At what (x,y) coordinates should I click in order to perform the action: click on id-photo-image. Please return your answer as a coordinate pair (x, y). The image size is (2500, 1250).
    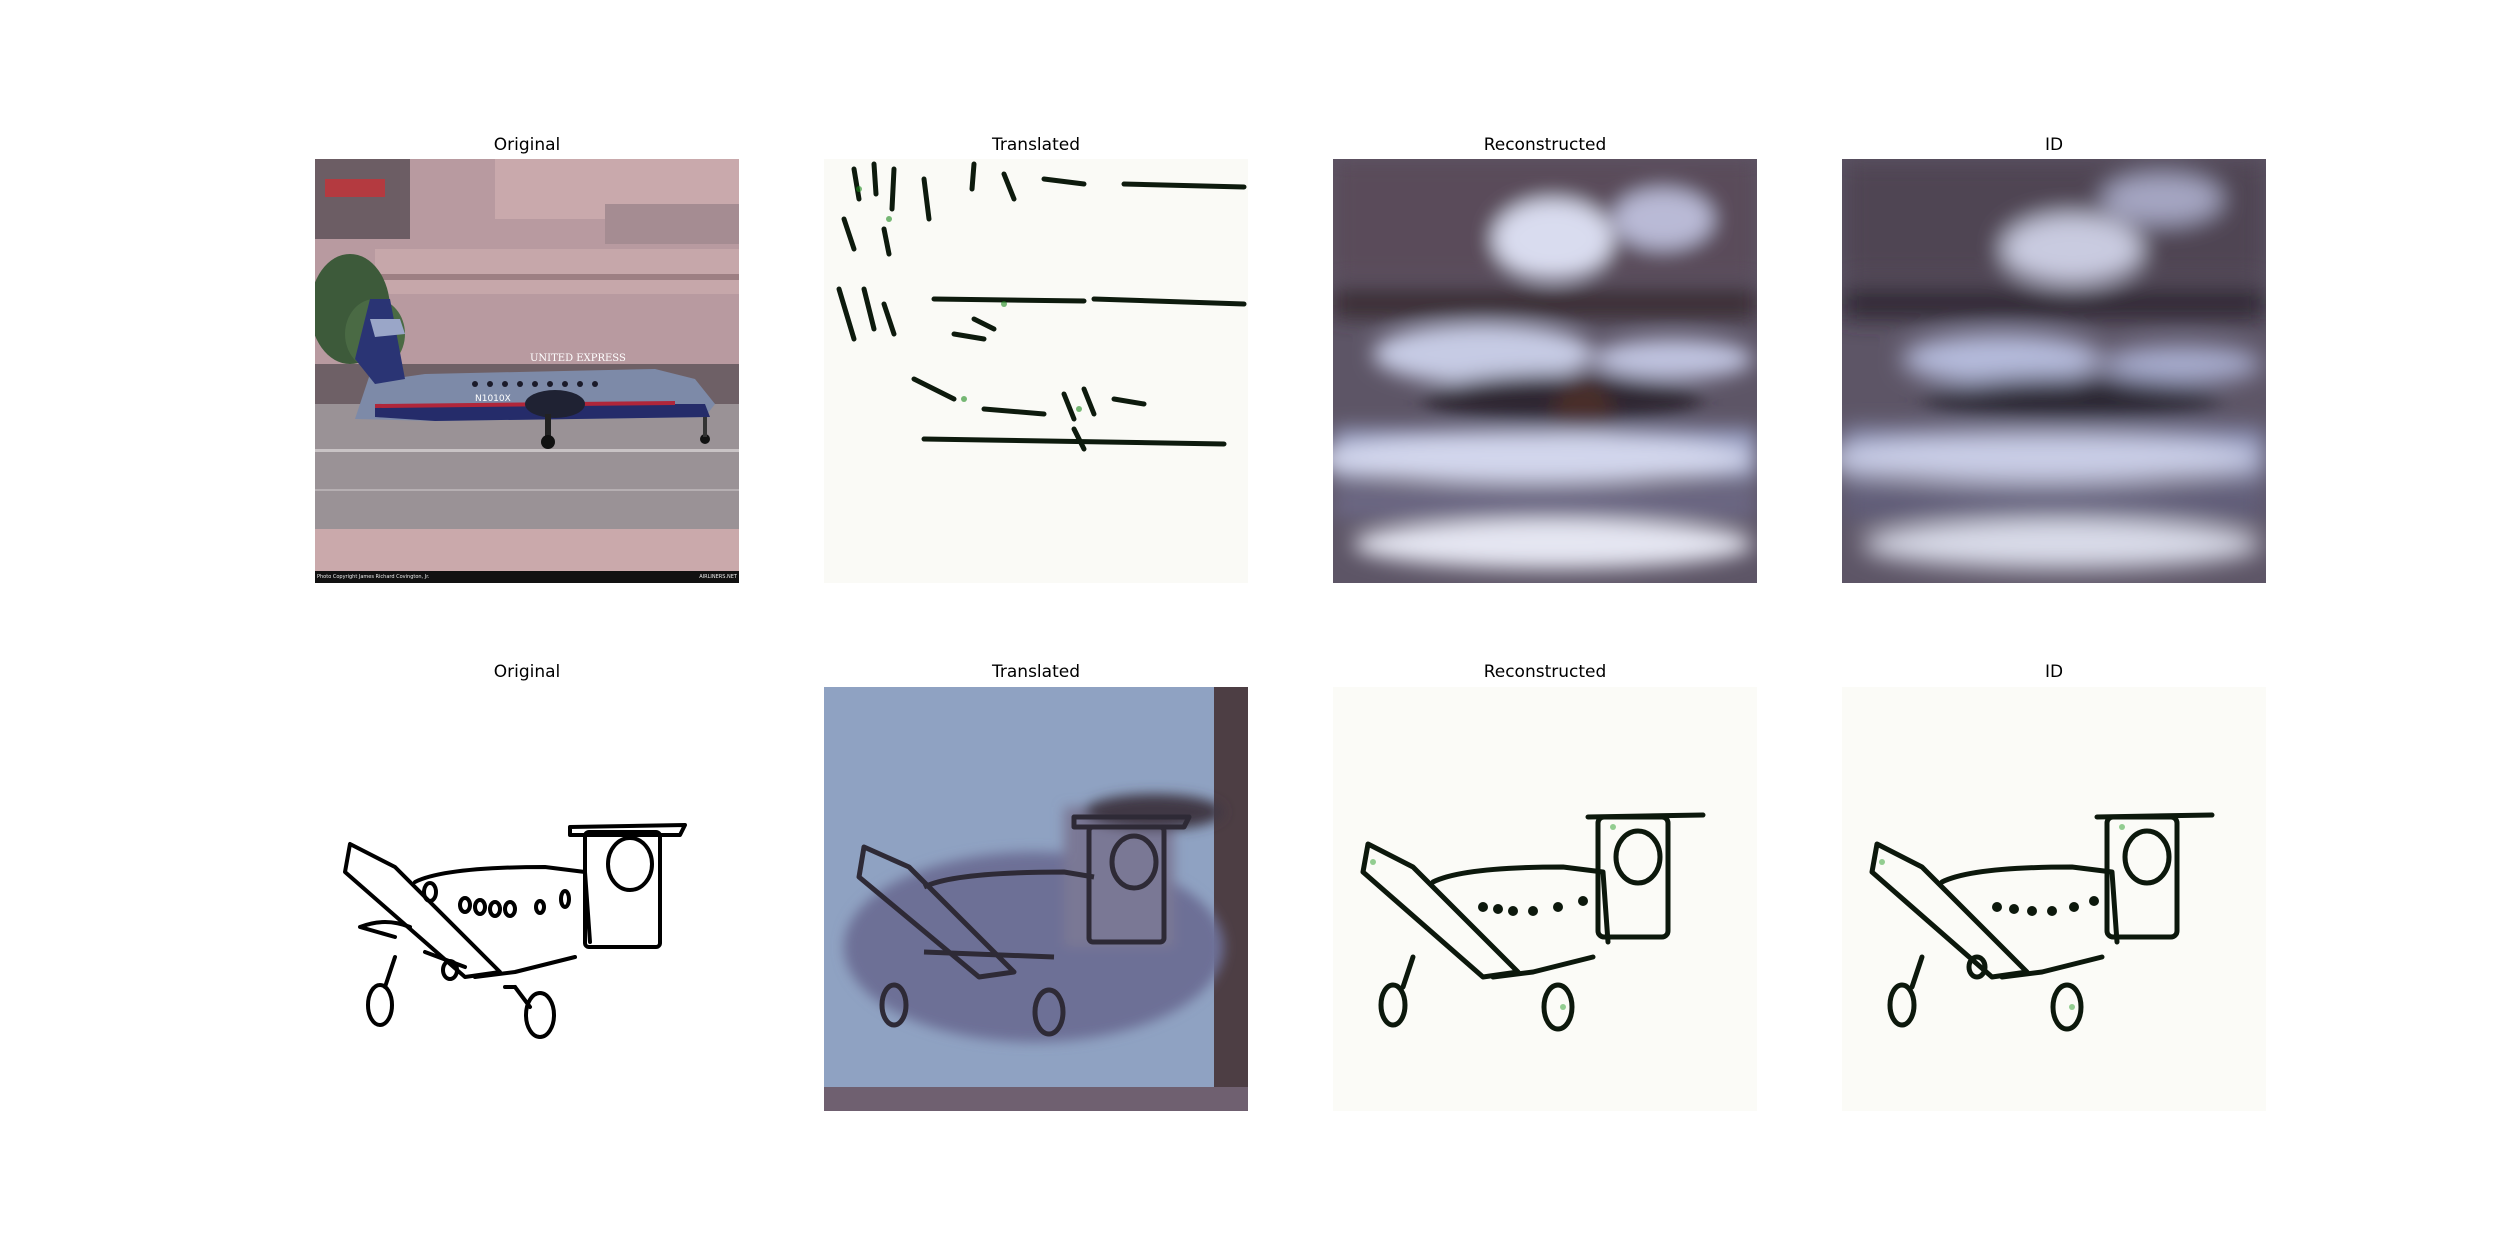
    Looking at the image, I should click on (2054, 371).